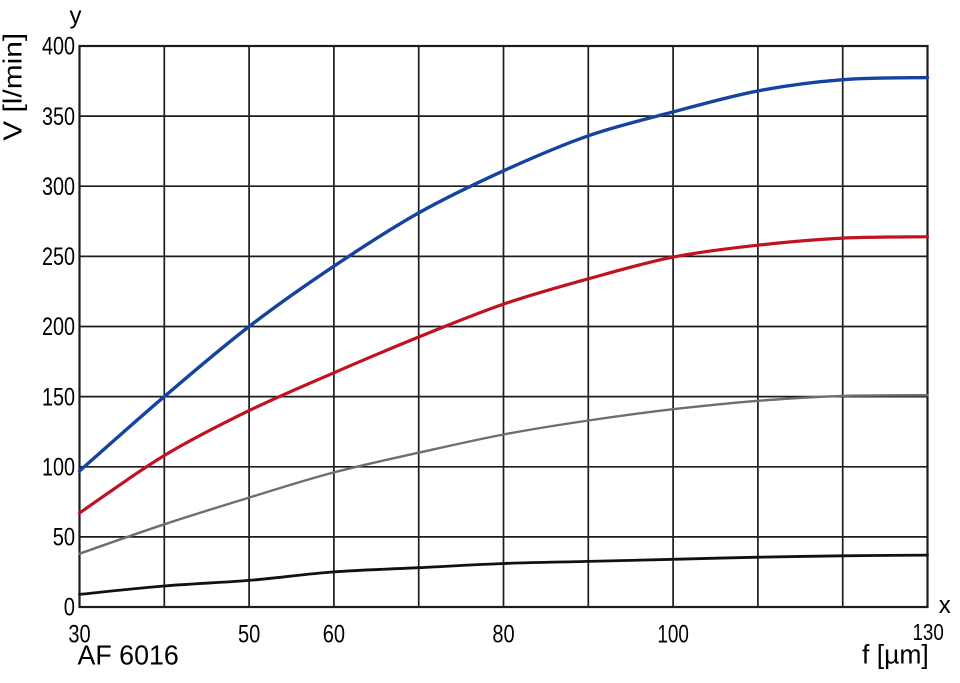 This screenshot has height=683, width=960. Describe the element at coordinates (76, 16) in the screenshot. I see `svg-text: y` at that location.